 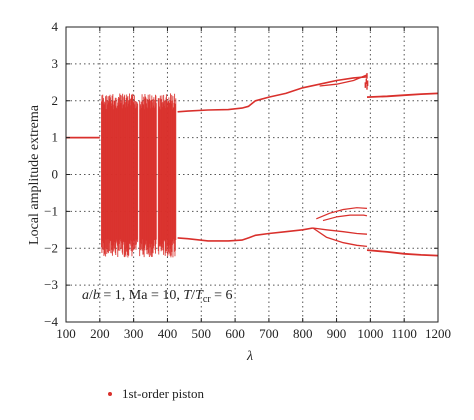 I want to click on lower-split-branch-b, so click(x=340, y=231).